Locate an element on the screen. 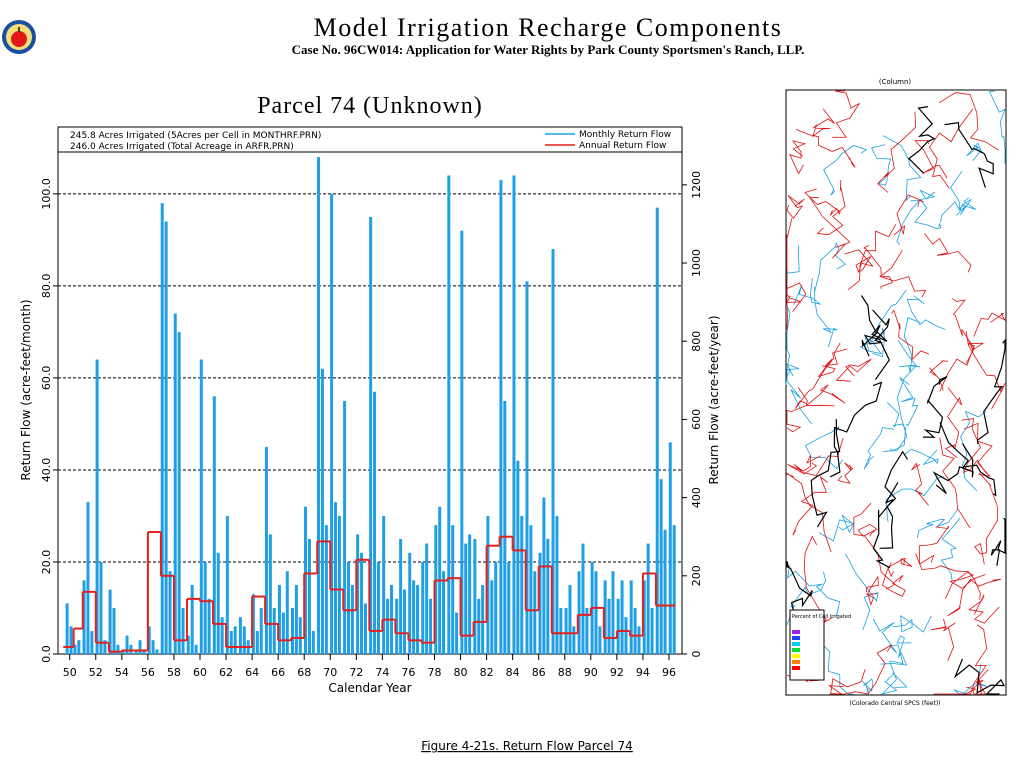  y-tick-label: 0.0 is located at coordinates (46, 654).